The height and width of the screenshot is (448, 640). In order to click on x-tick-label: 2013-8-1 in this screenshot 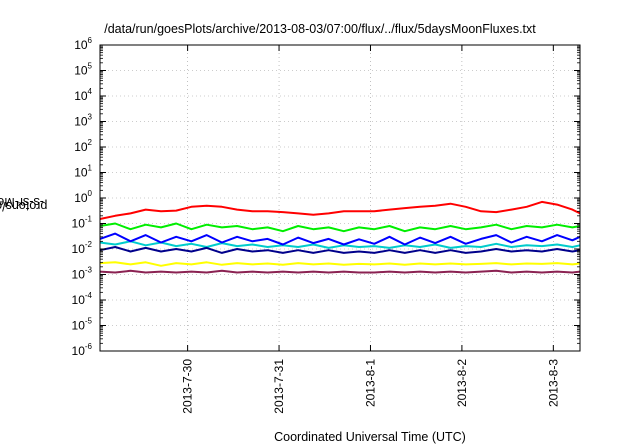, I will do `click(370, 383)`.